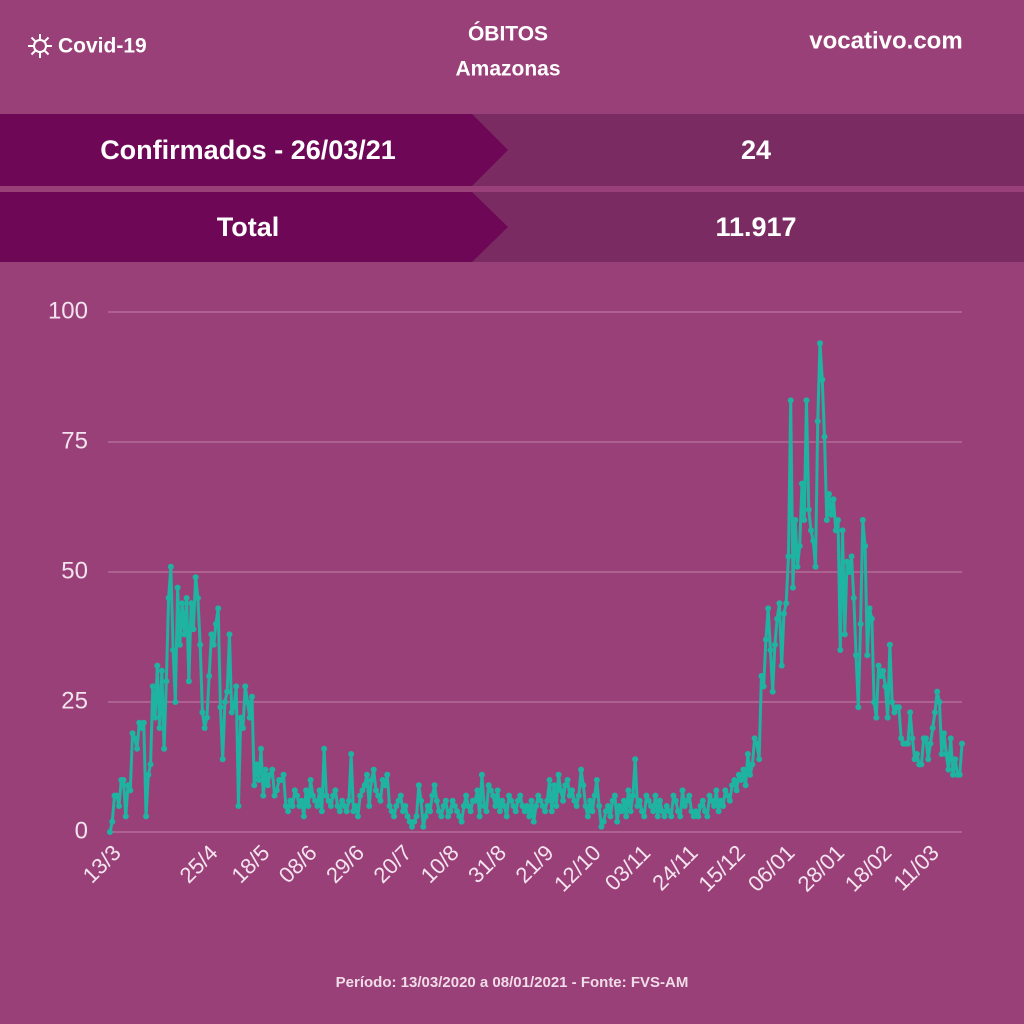 Image resolution: width=1024 pixels, height=1024 pixels. I want to click on x-tick-label: 24/11, so click(674, 867).